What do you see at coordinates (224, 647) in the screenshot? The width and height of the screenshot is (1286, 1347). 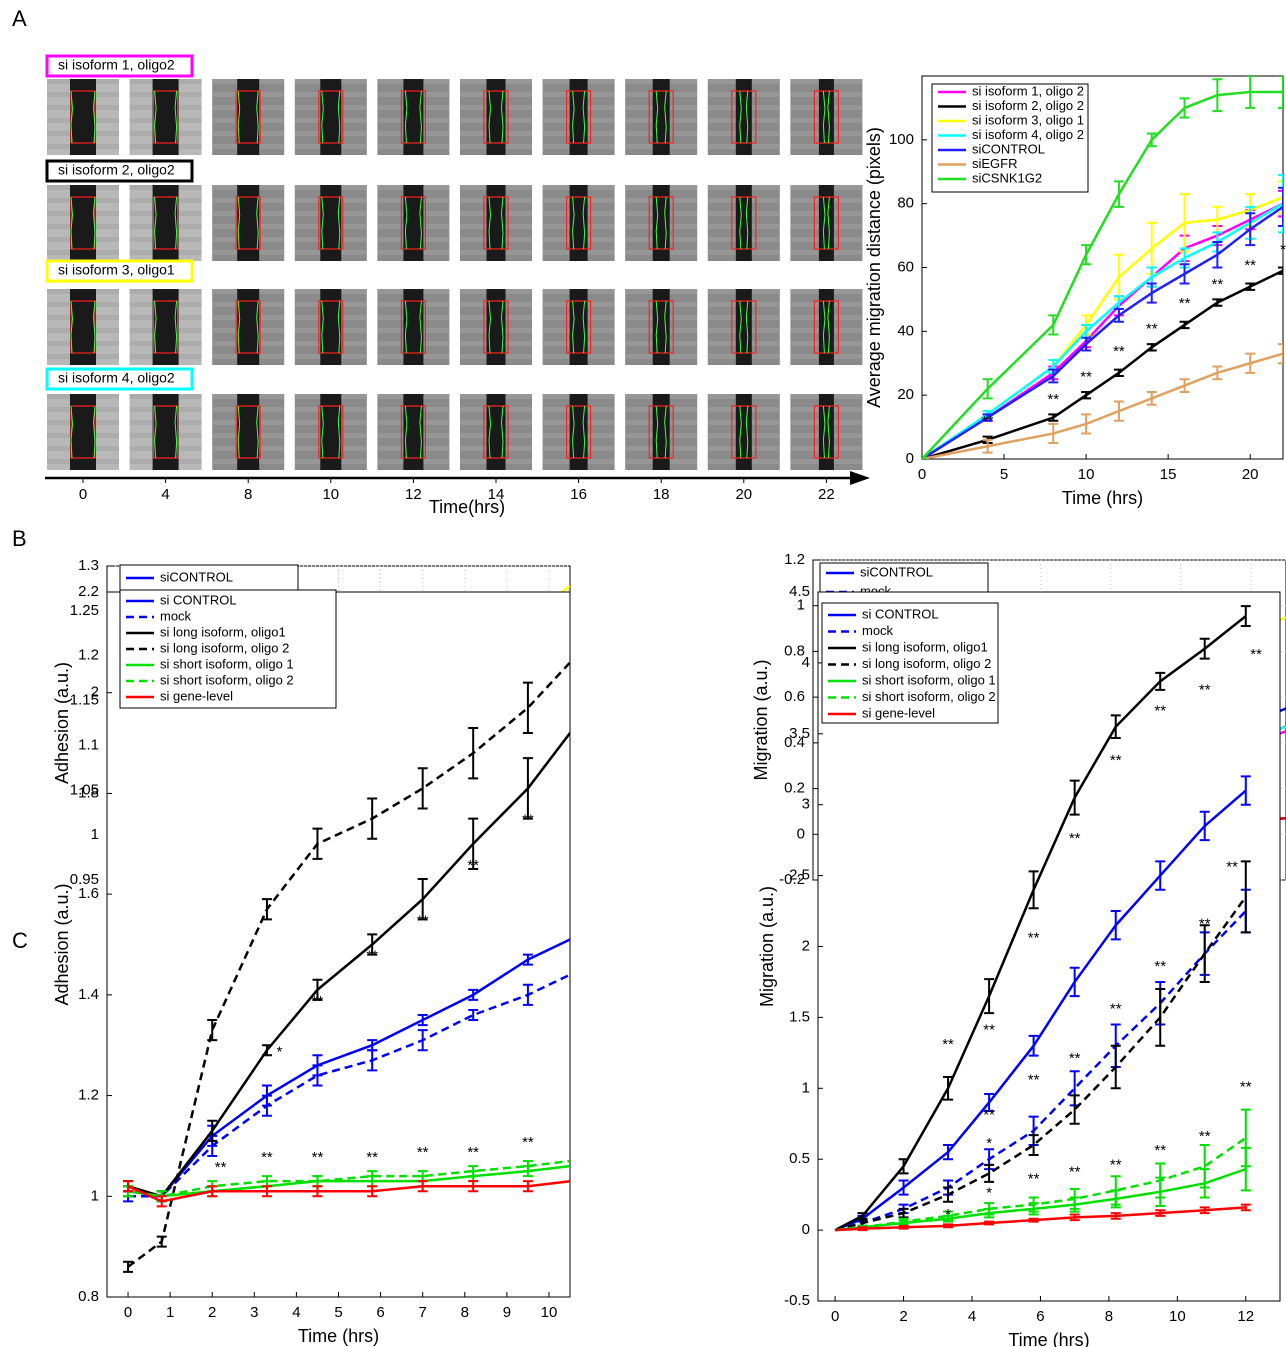 I see `legend-label: si long isoform, oligo 2` at bounding box center [224, 647].